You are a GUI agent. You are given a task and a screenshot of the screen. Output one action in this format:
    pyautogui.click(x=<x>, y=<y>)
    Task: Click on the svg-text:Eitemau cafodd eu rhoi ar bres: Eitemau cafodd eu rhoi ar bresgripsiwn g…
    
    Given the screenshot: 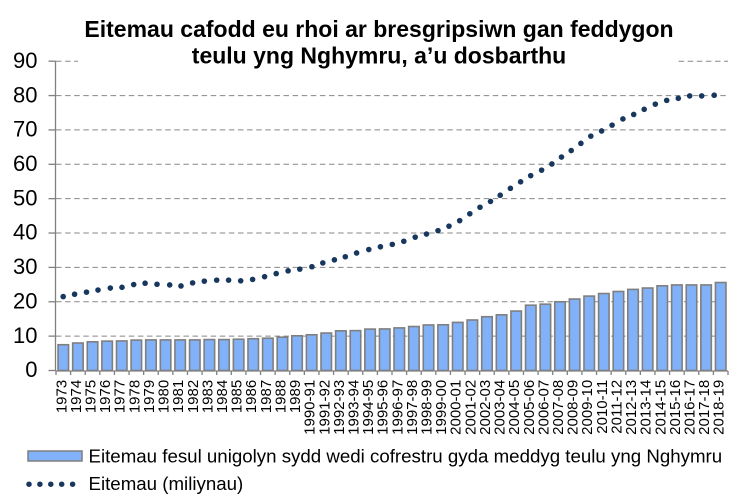 What is the action you would take?
    pyautogui.click(x=378, y=29)
    